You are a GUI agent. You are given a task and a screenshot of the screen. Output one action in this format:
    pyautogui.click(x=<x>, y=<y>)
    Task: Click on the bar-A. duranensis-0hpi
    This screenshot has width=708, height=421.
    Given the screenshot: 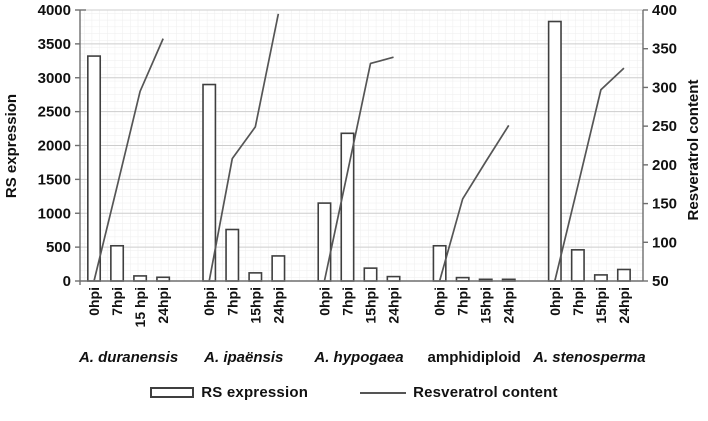 What is the action you would take?
    pyautogui.click(x=94, y=168)
    